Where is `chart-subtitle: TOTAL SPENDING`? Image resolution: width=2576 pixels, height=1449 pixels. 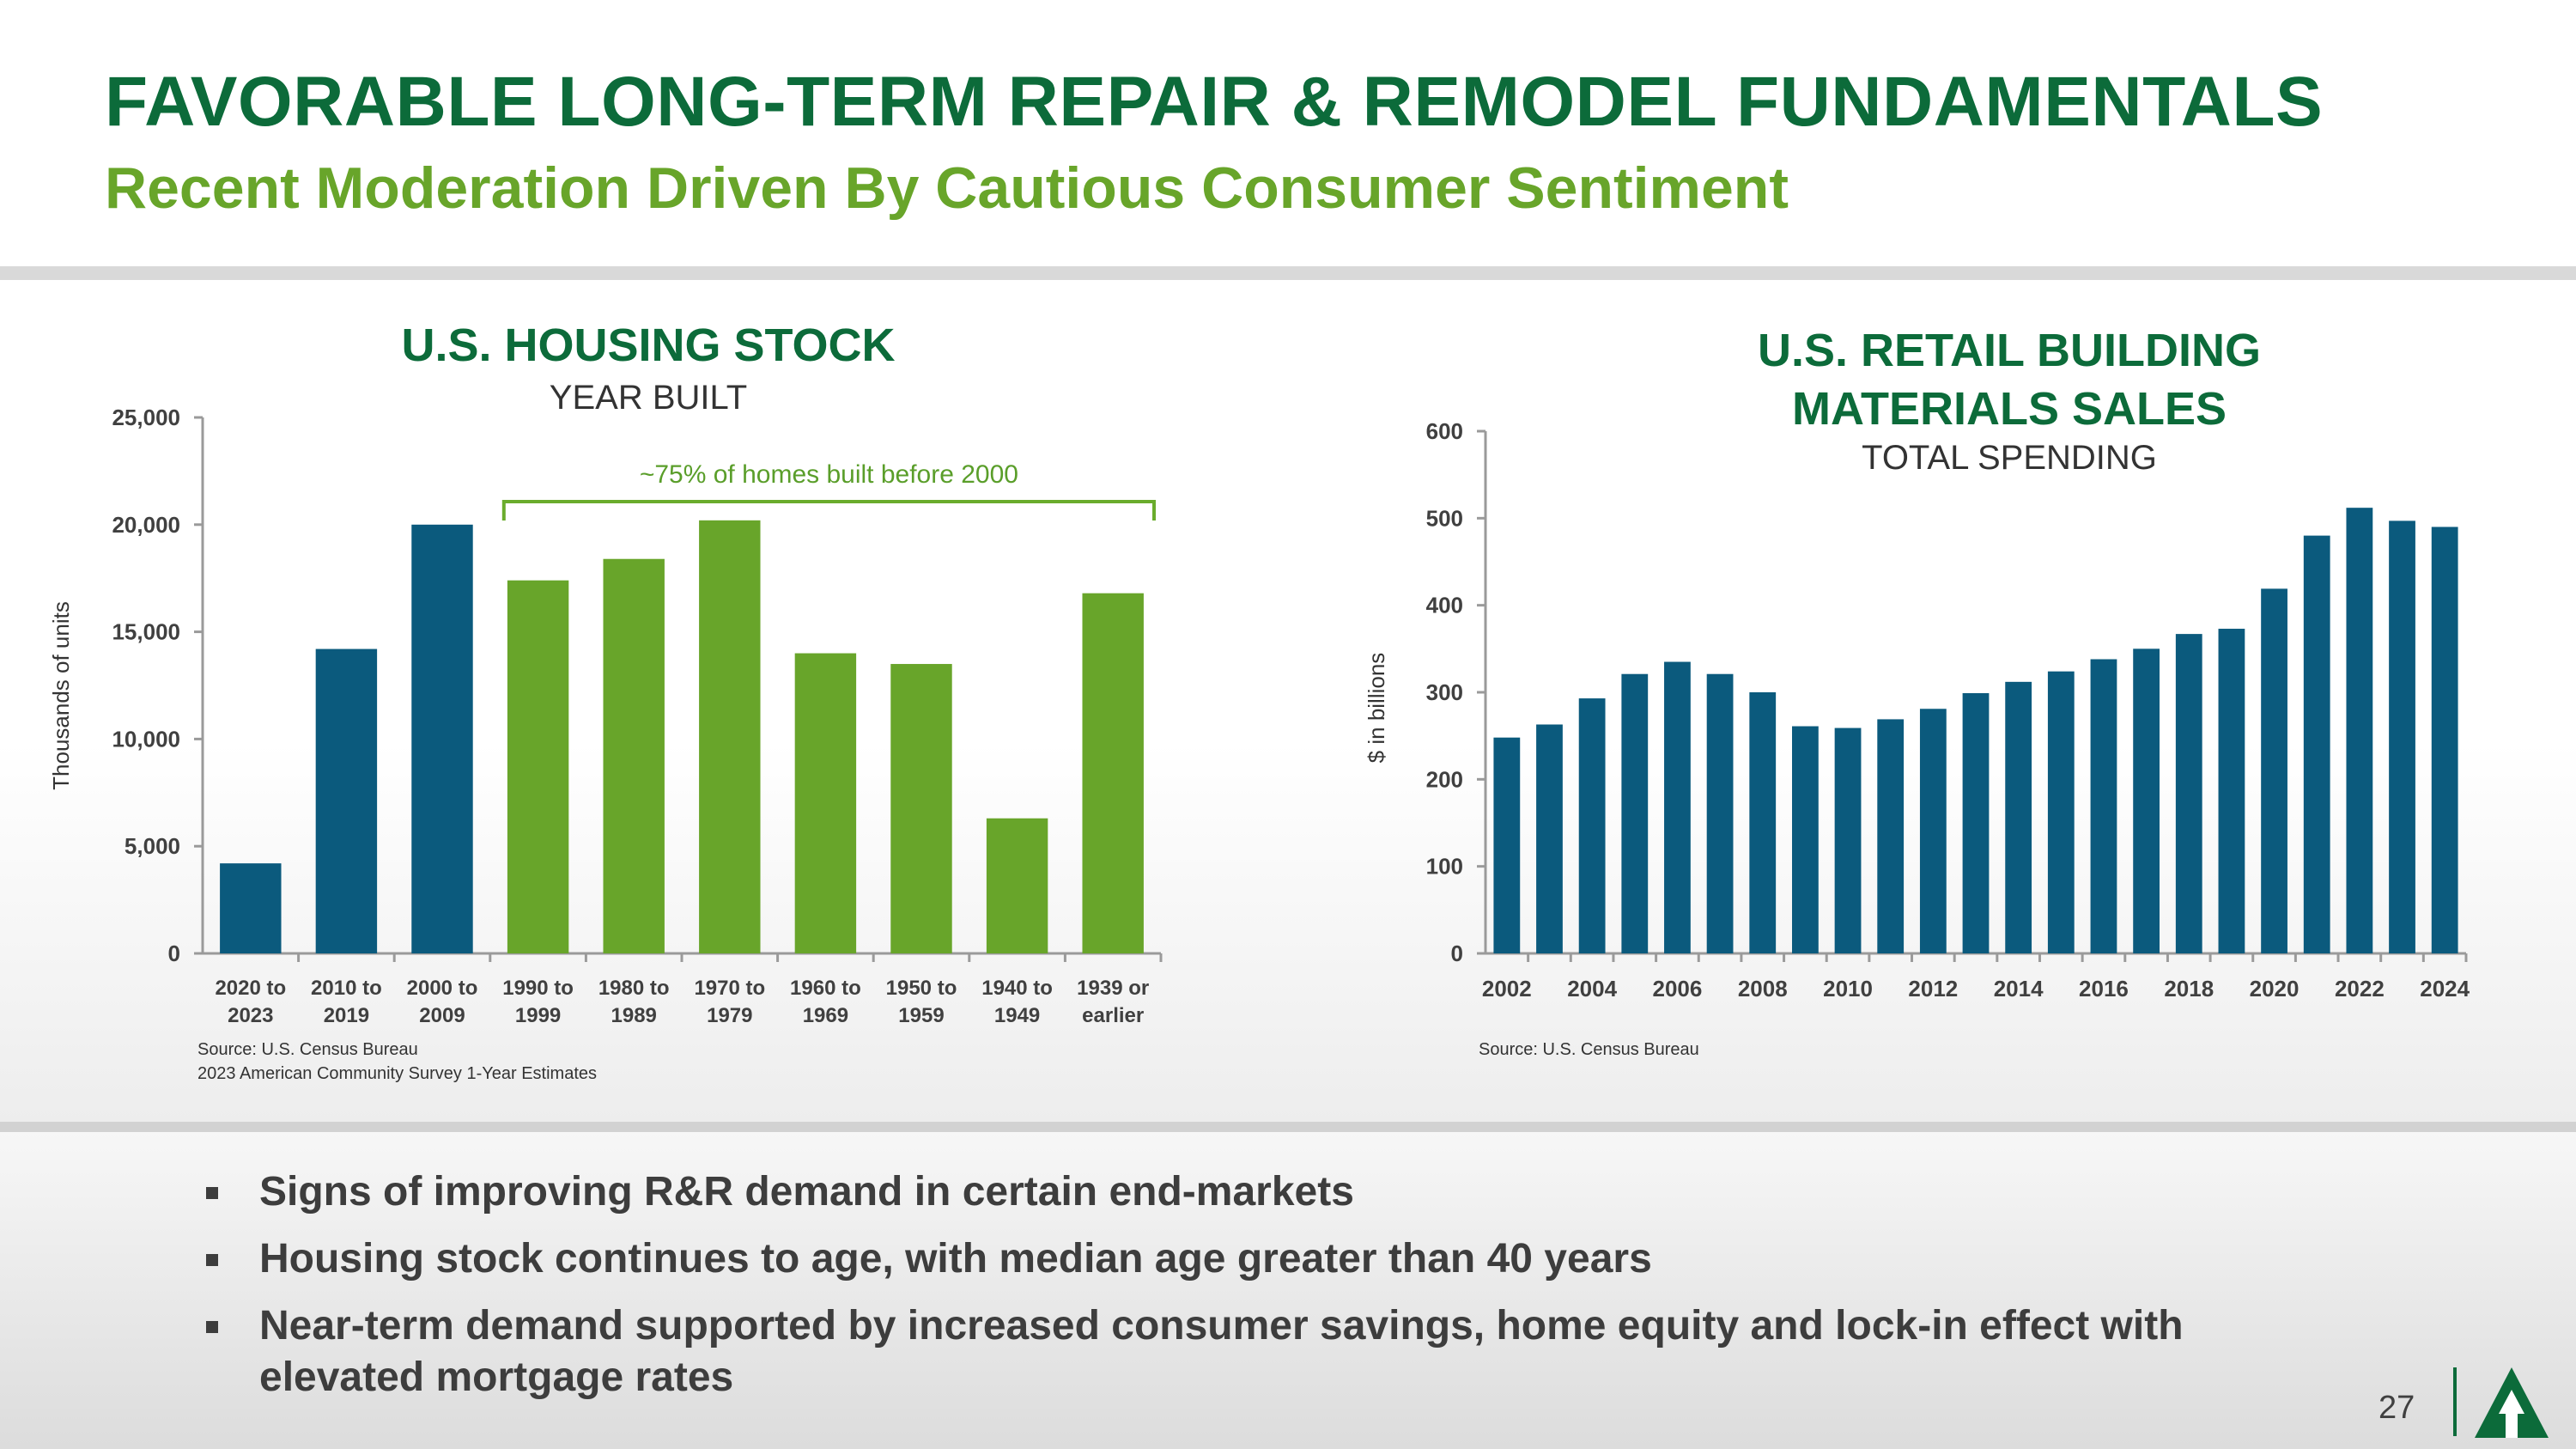
chart-subtitle: TOTAL SPENDING is located at coordinates (2010, 458).